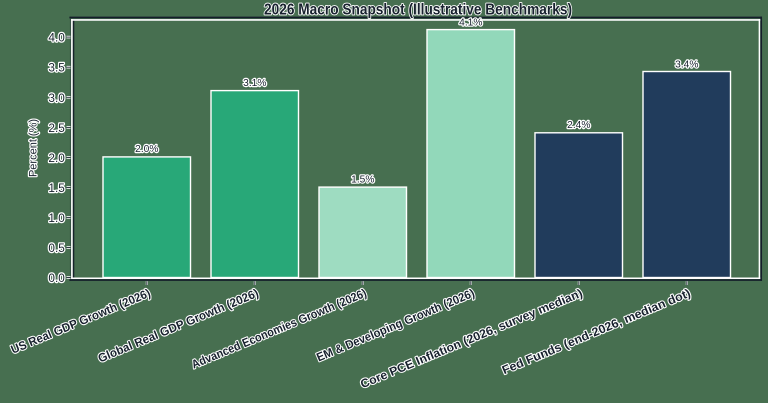  What do you see at coordinates (146, 149) in the screenshot?
I see `svg-text: 2.0%` at bounding box center [146, 149].